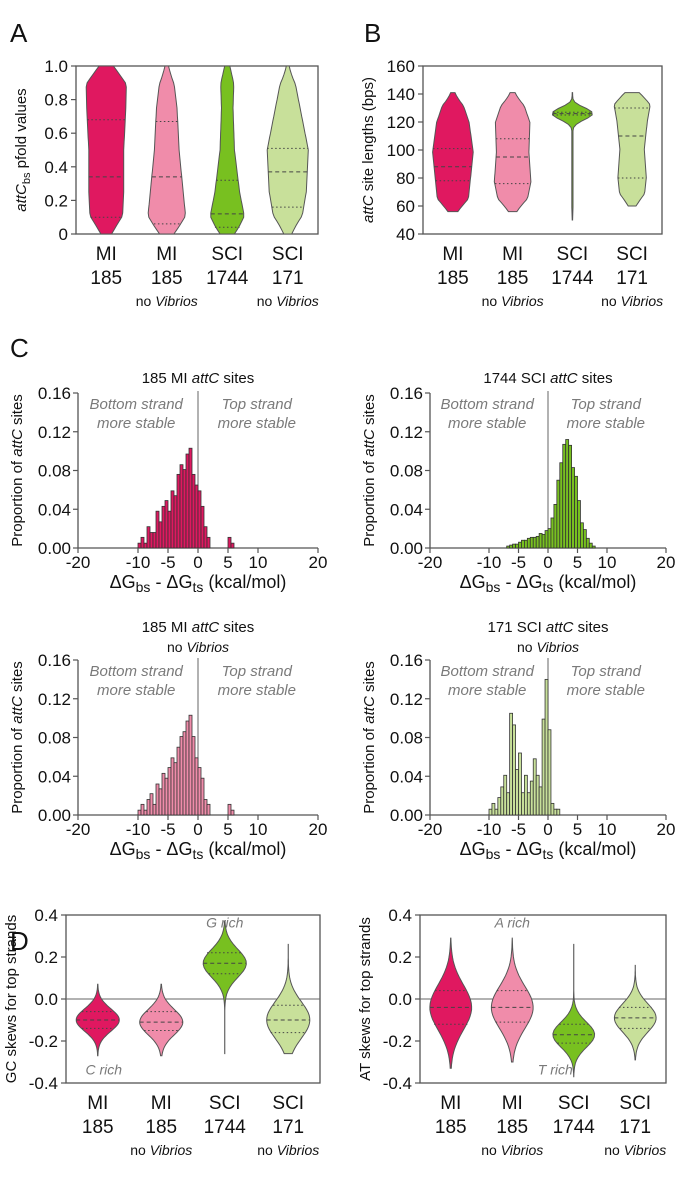  What do you see at coordinates (430, 829) in the screenshot?
I see `x-tick-label: -20` at bounding box center [430, 829].